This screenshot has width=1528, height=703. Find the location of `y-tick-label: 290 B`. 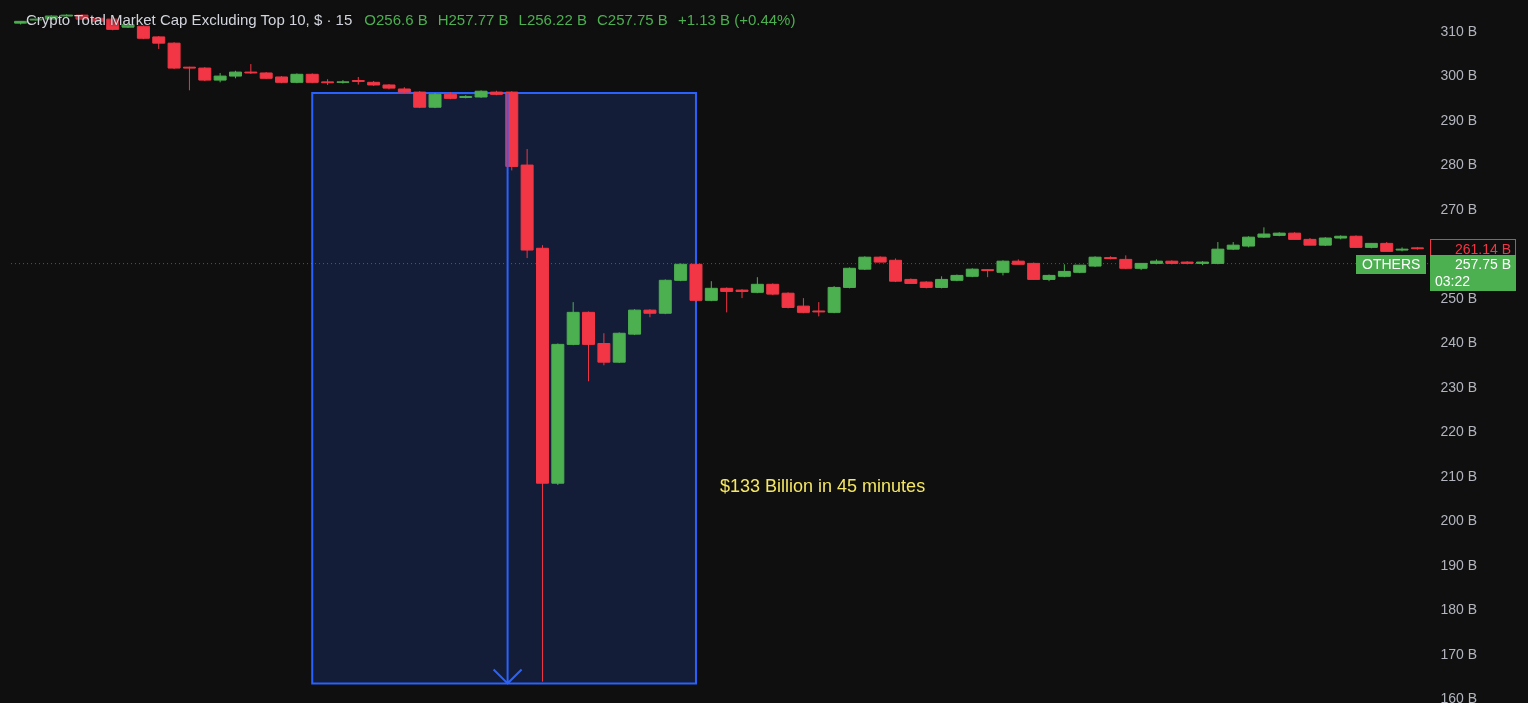

y-tick-label: 290 B is located at coordinates (1459, 119).